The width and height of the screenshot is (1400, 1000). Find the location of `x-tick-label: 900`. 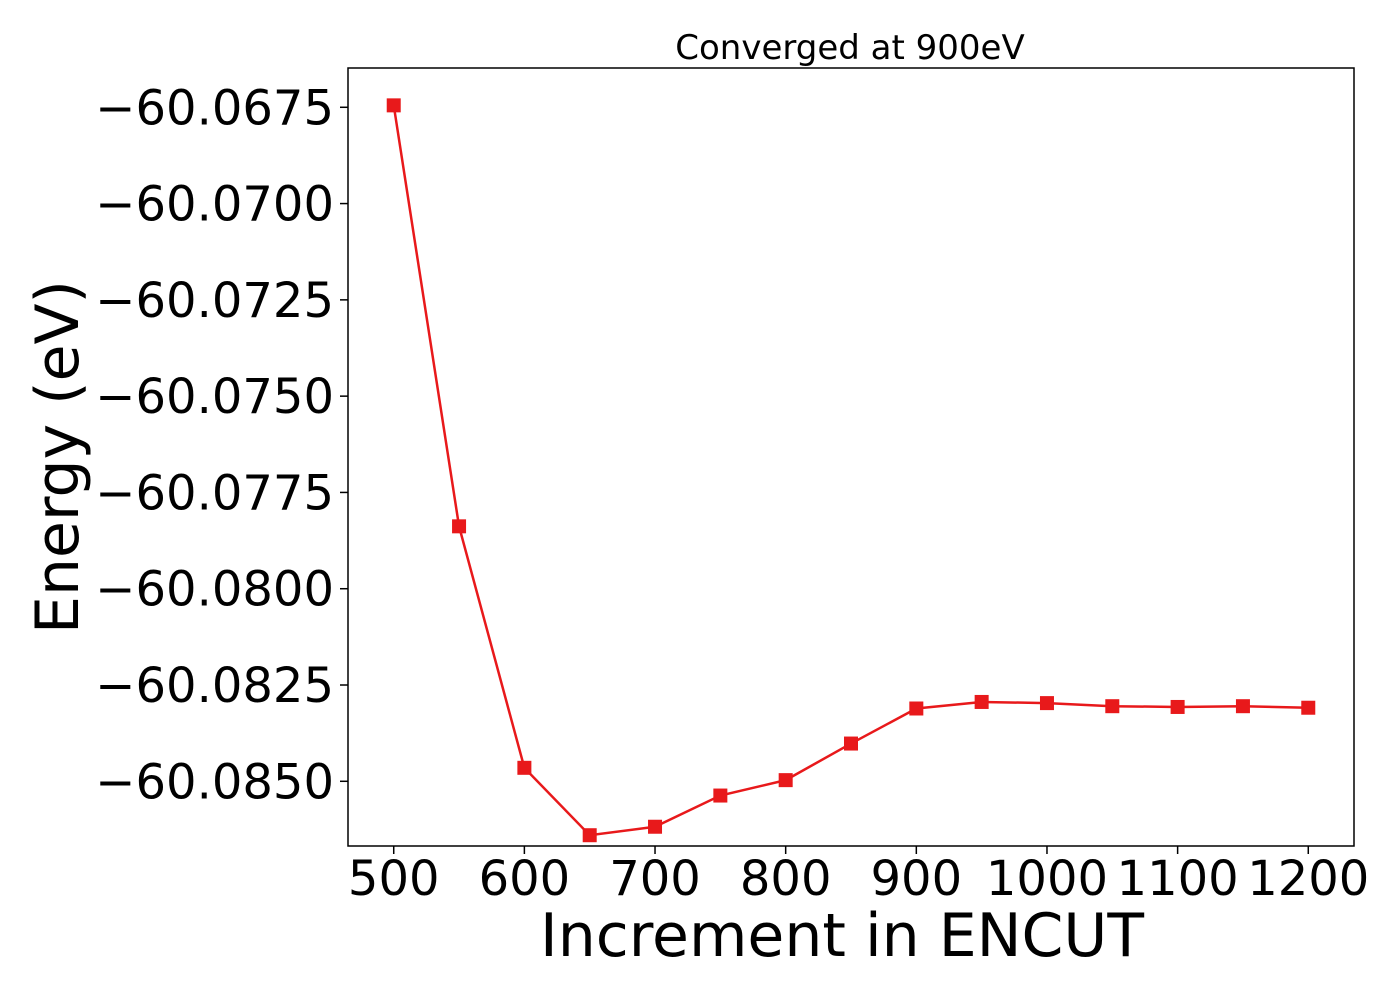

x-tick-label: 900 is located at coordinates (917, 879).